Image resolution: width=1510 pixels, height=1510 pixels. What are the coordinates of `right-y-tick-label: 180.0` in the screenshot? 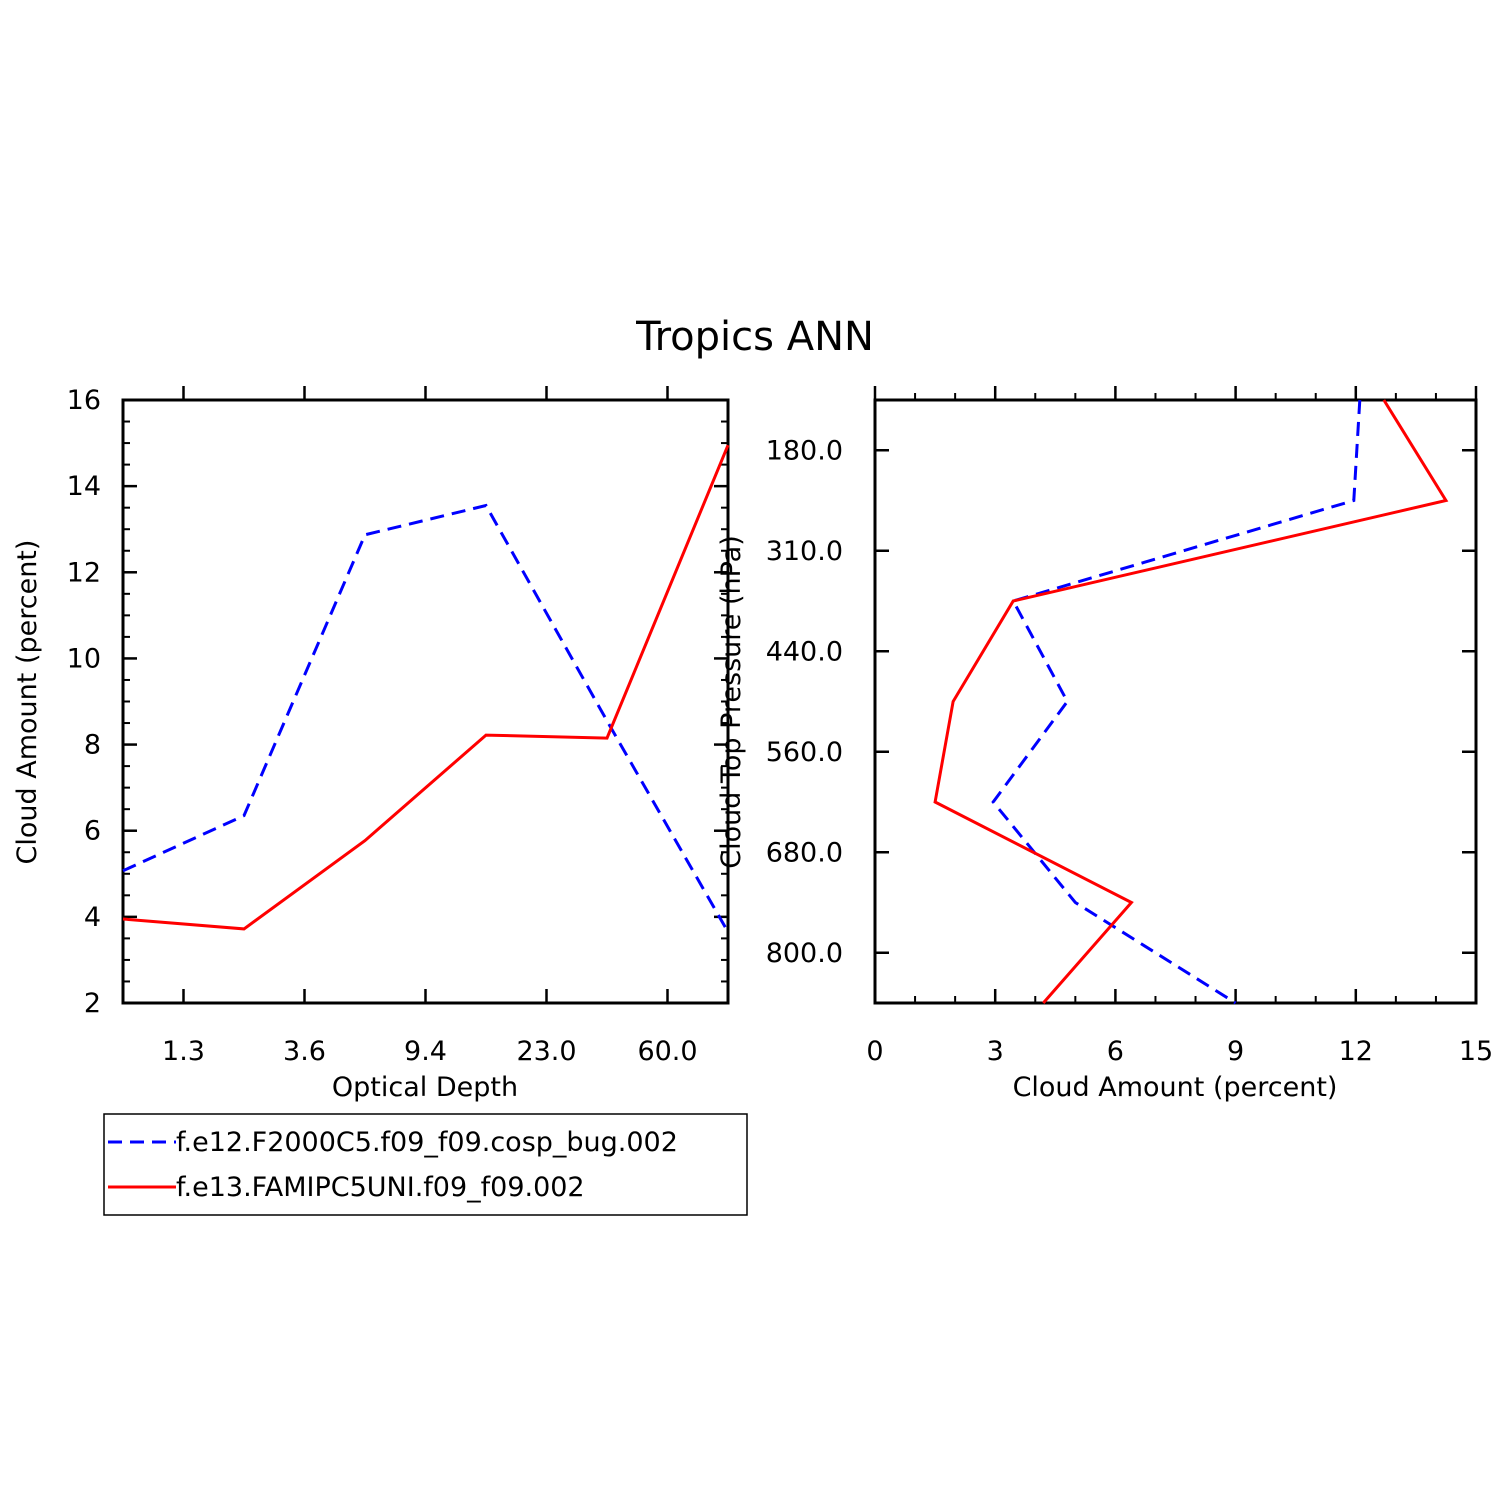 It's located at (804, 450).